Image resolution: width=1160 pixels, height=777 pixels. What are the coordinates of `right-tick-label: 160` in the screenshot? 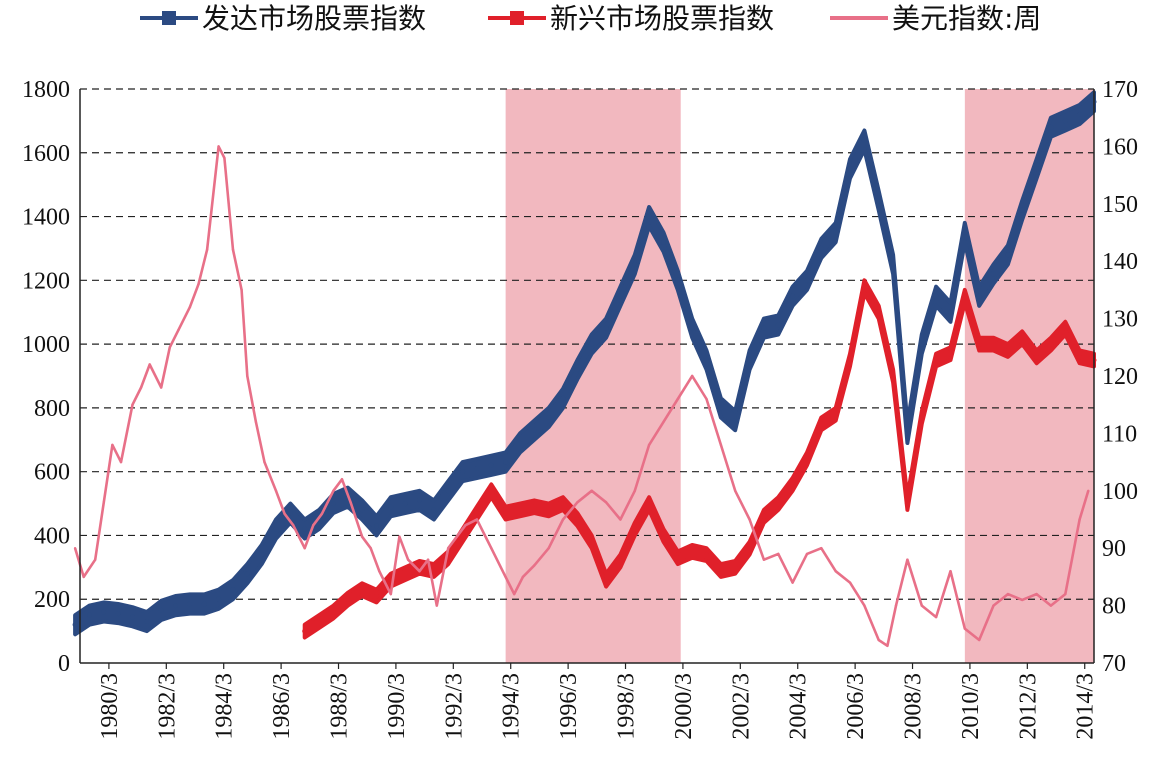 It's located at (1120, 147).